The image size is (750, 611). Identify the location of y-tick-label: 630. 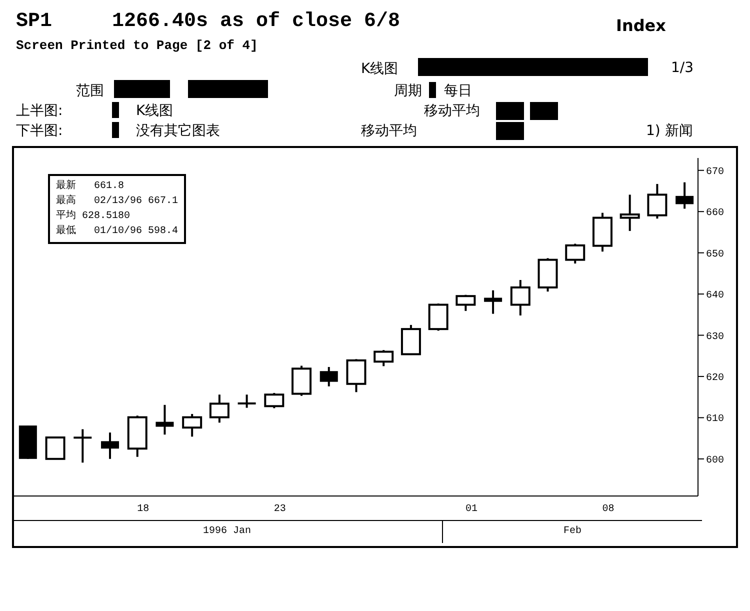
(715, 337).